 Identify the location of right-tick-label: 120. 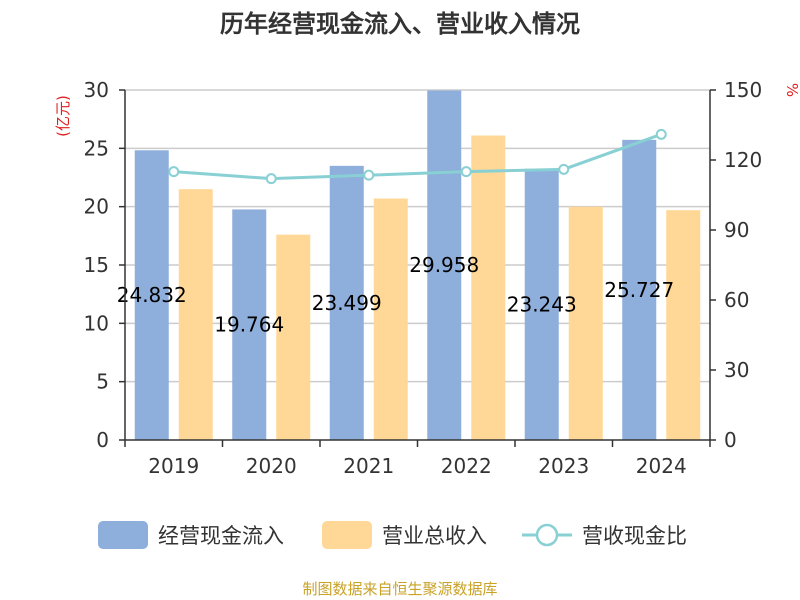
(743, 160).